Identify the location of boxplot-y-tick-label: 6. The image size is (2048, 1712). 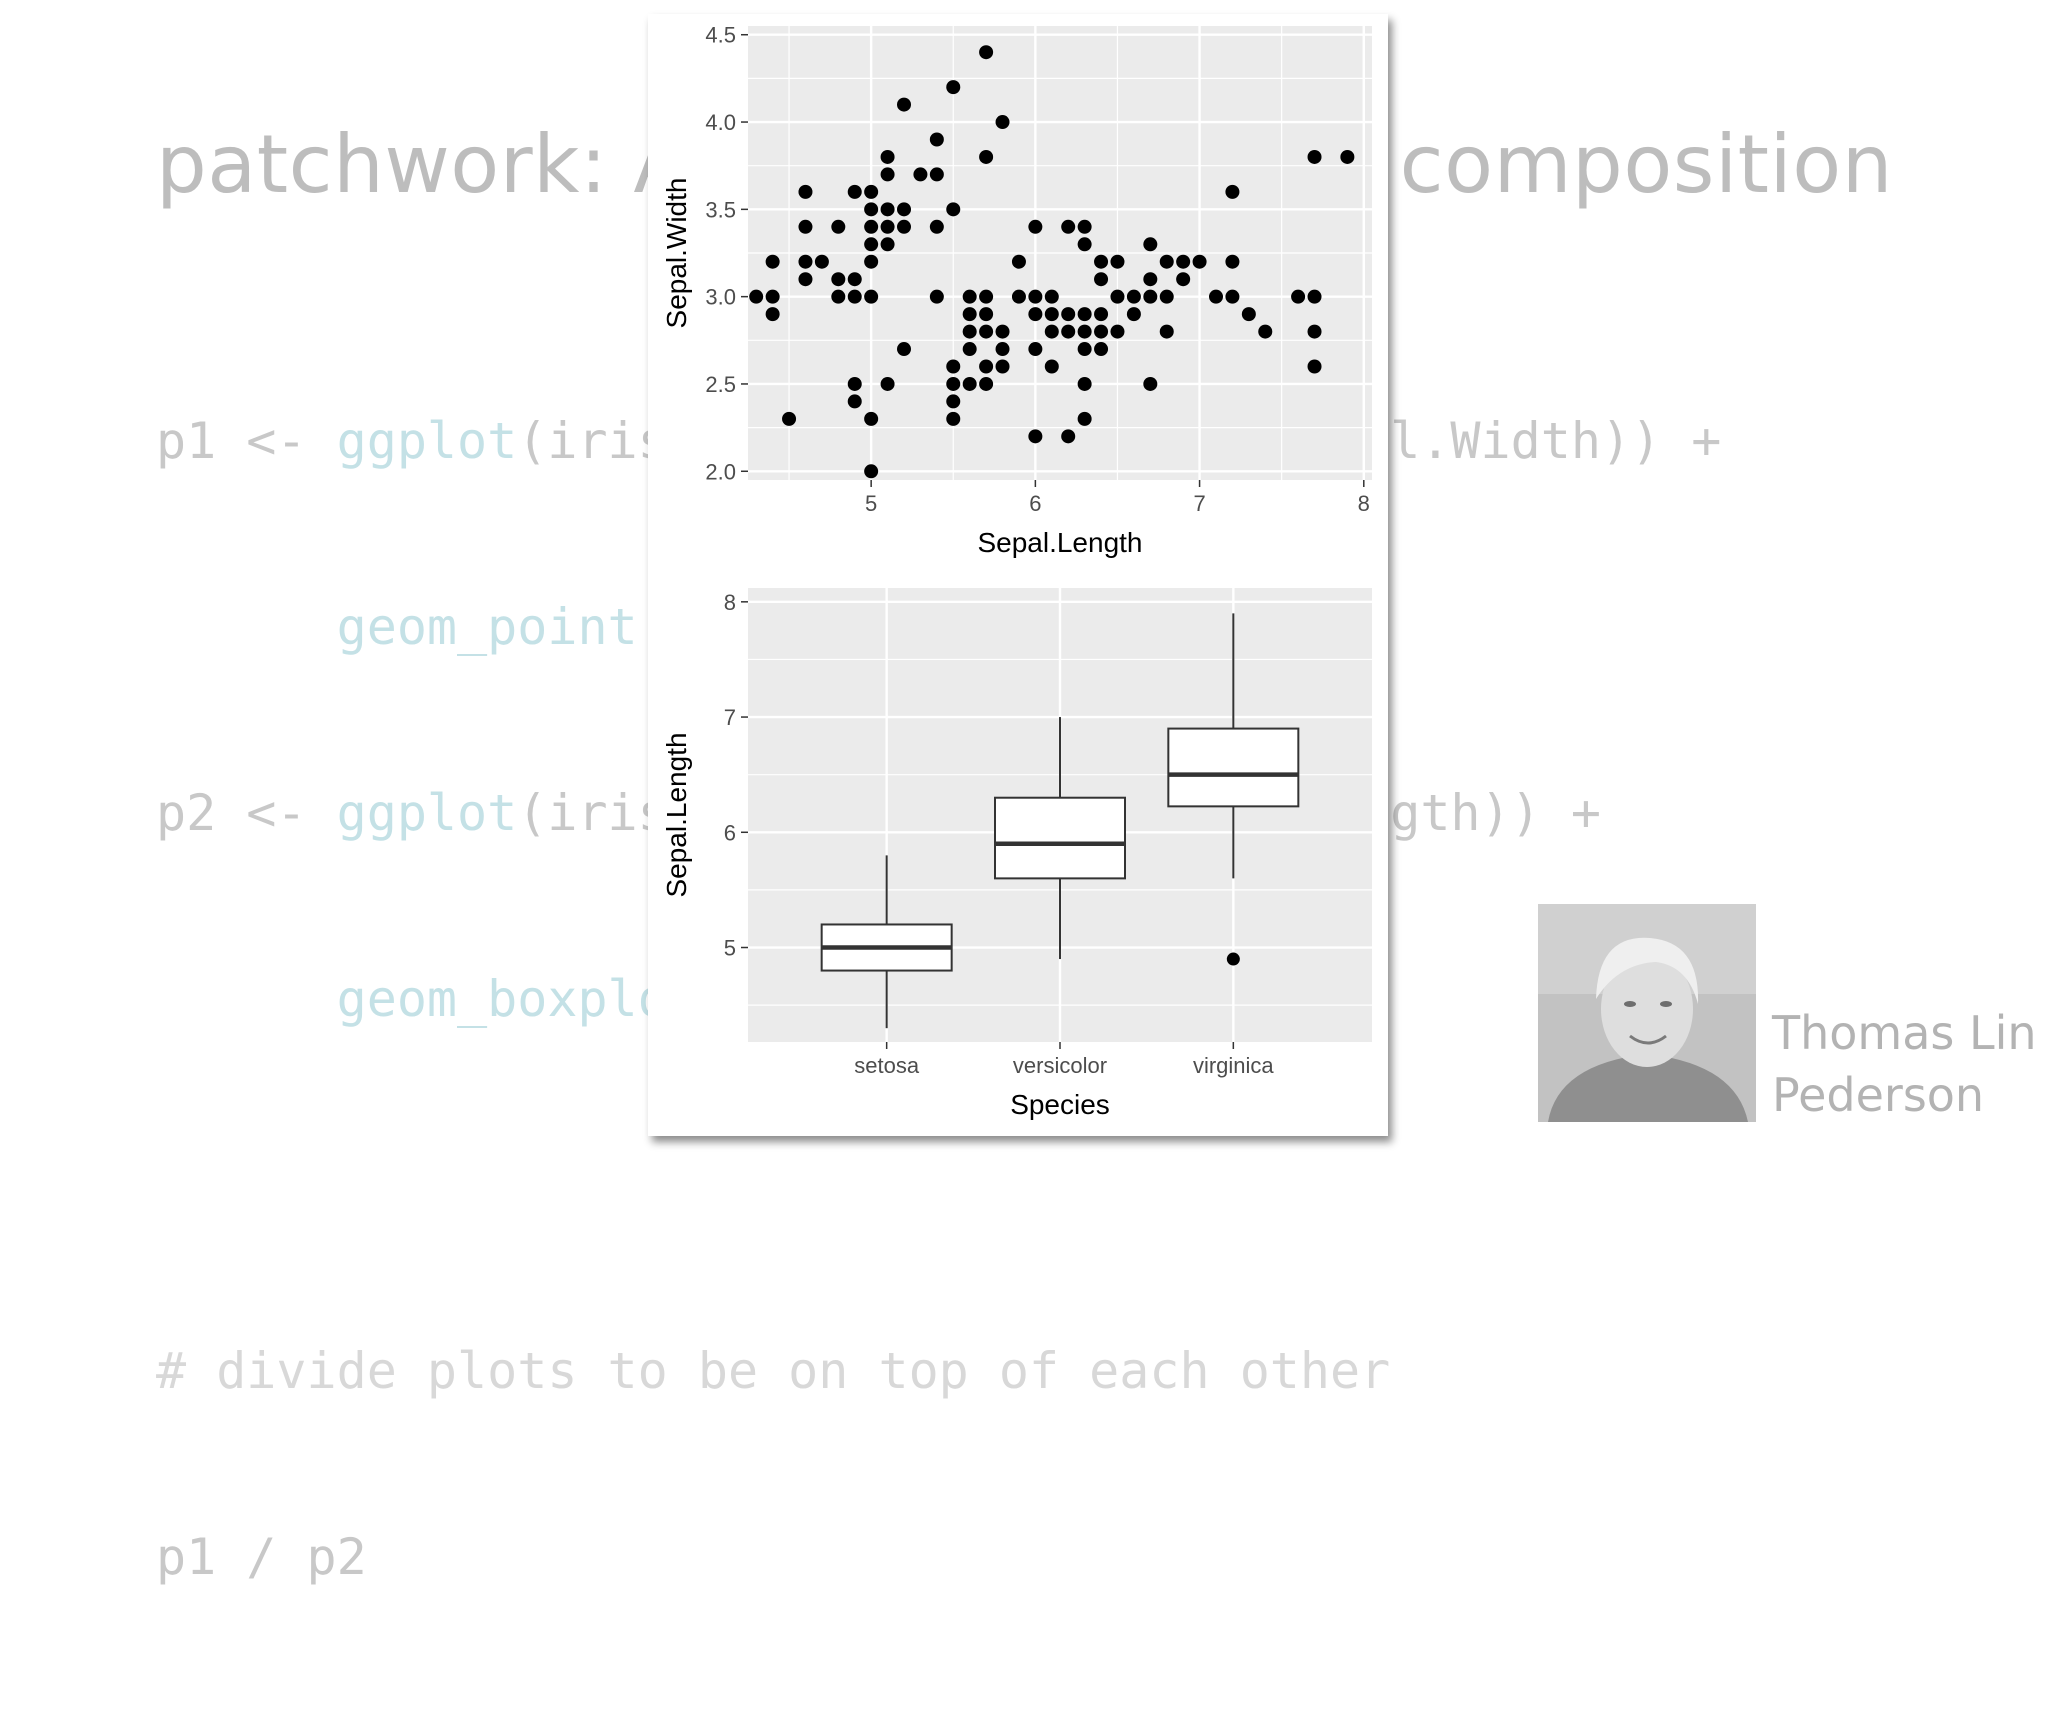
(730, 832).